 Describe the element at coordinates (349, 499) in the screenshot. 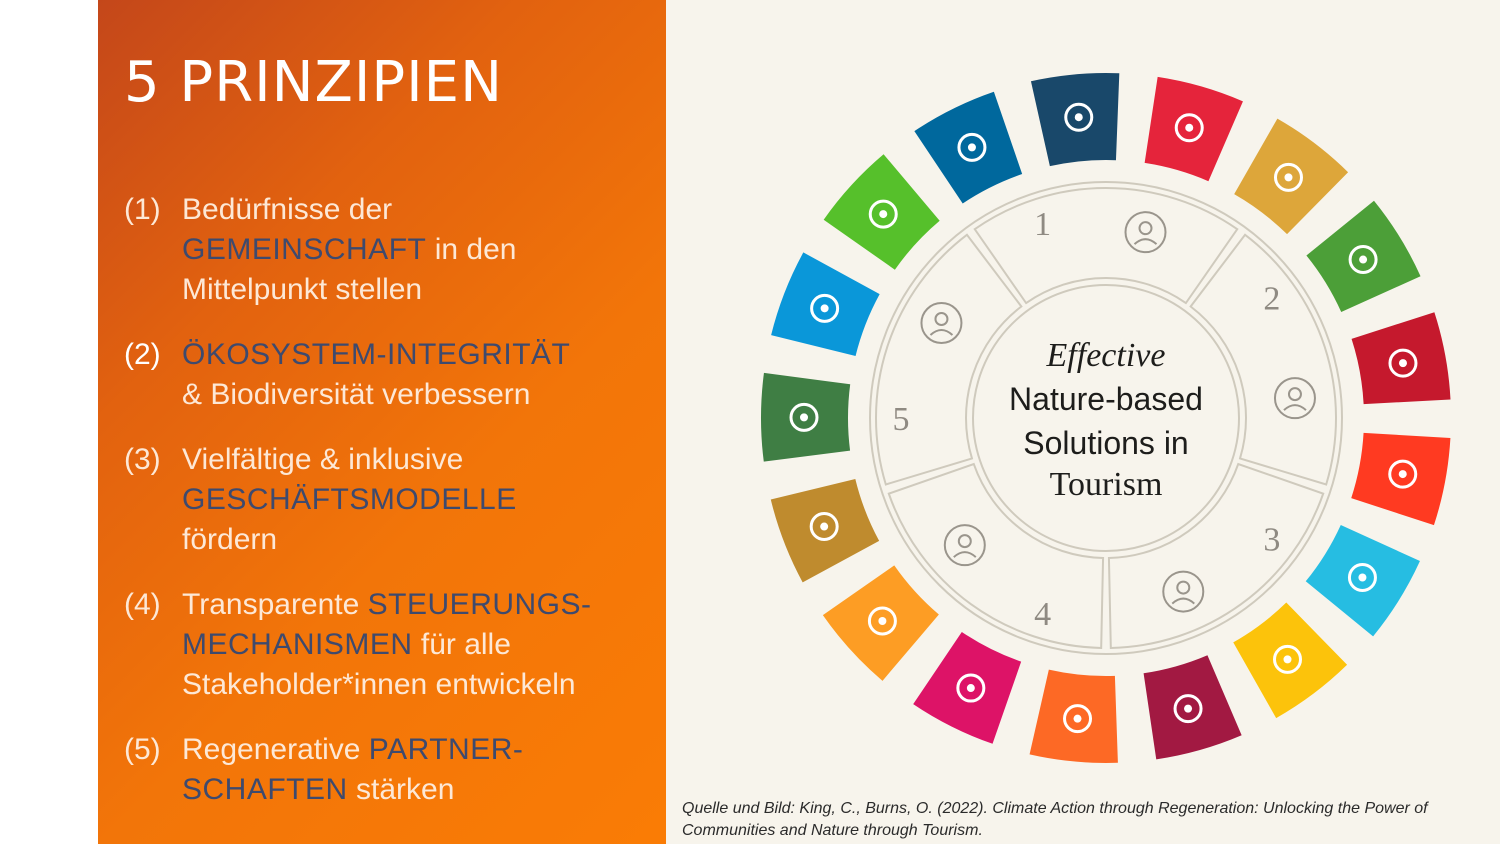

I see `principle-highlight: GESCHÄFTSMODELLE` at that location.